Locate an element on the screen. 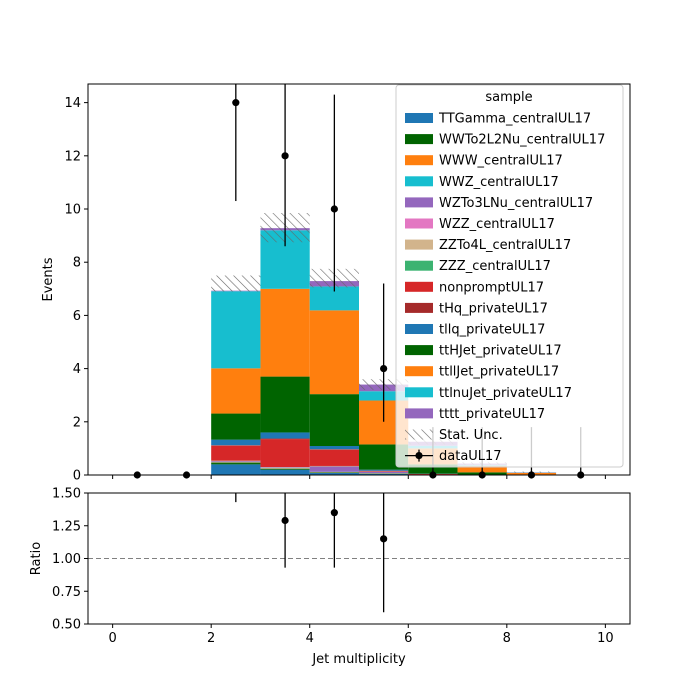  y-tick-label: 14 is located at coordinates (72, 103).